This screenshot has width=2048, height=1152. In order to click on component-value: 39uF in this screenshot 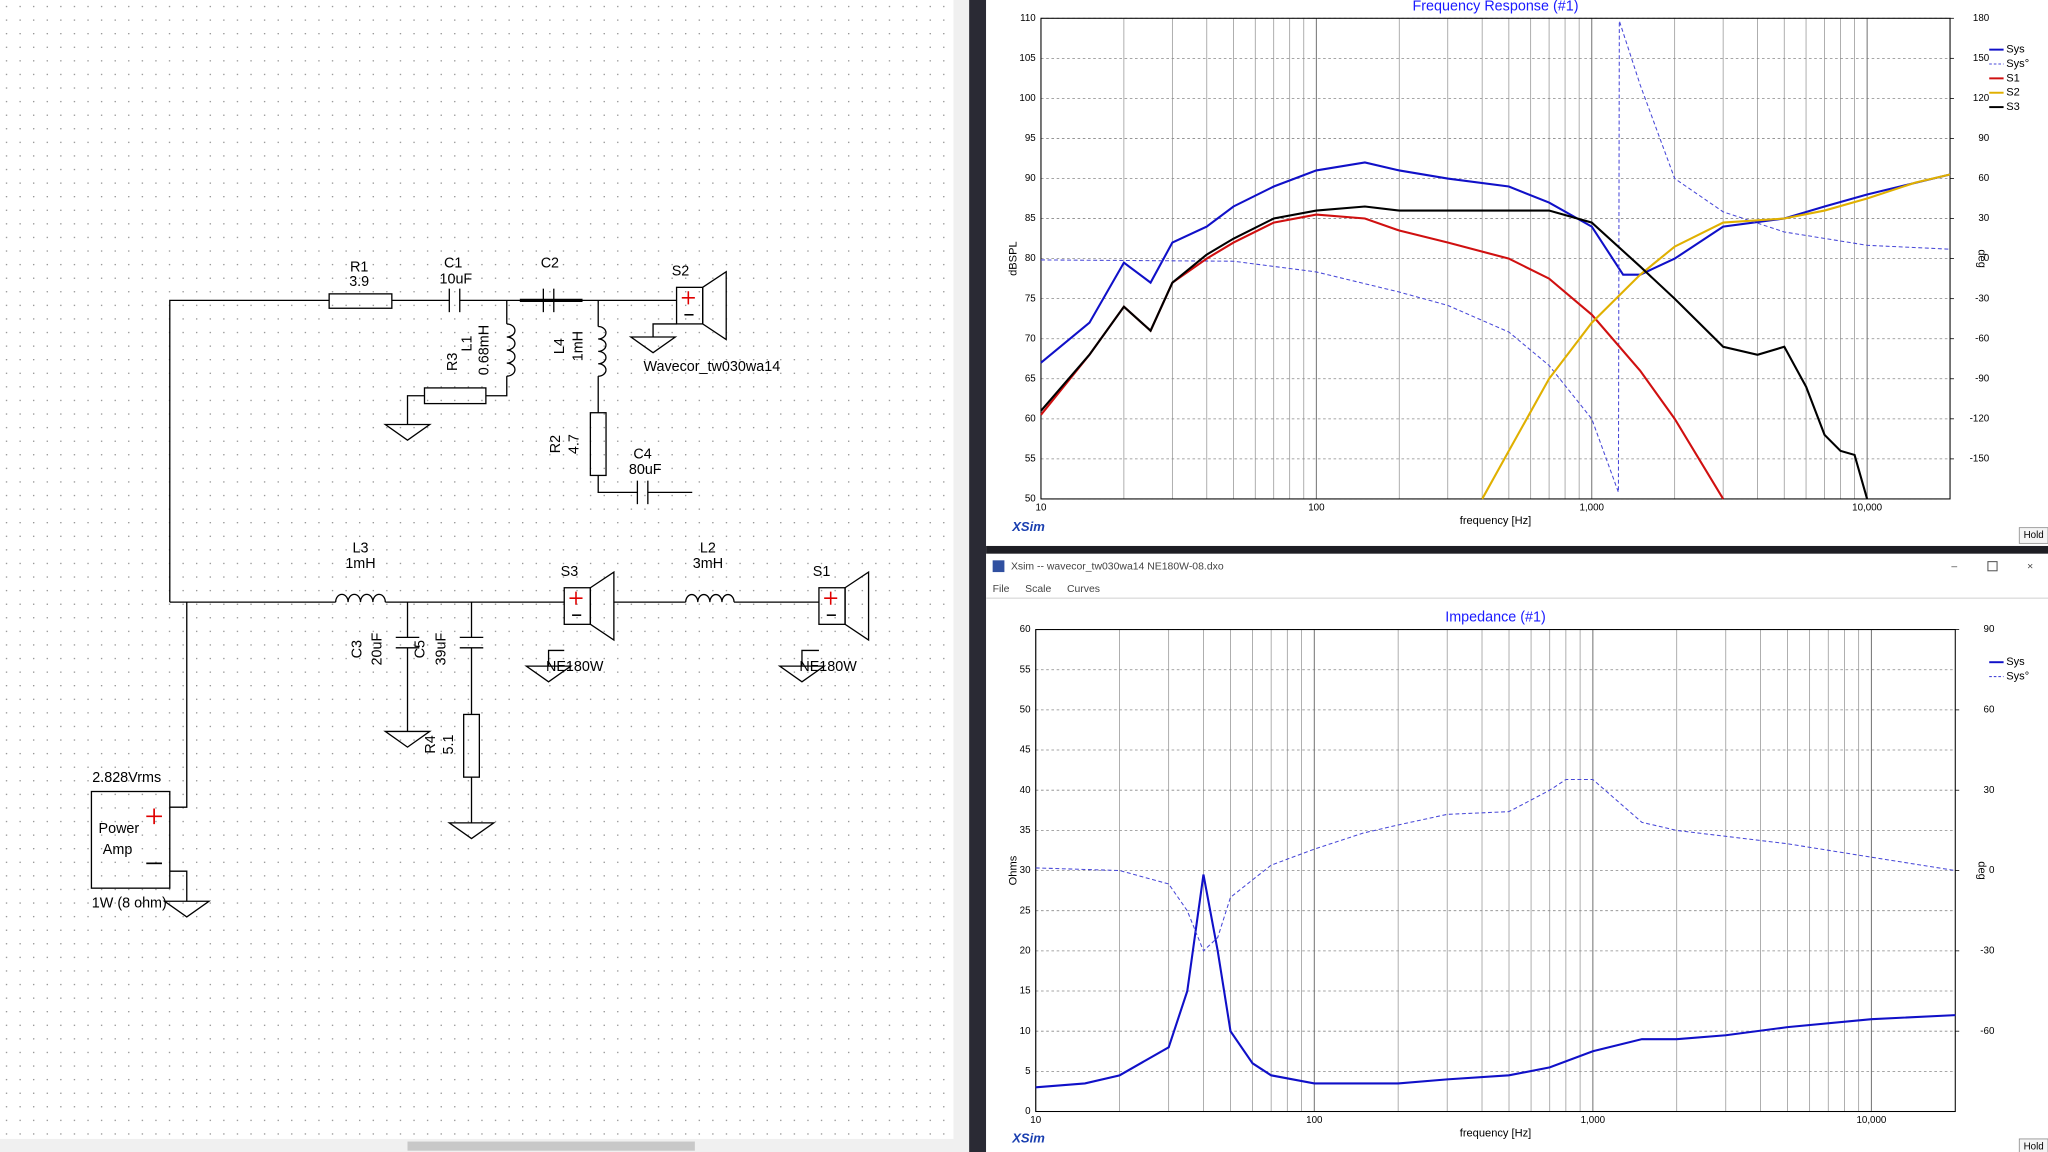, I will do `click(441, 649)`.